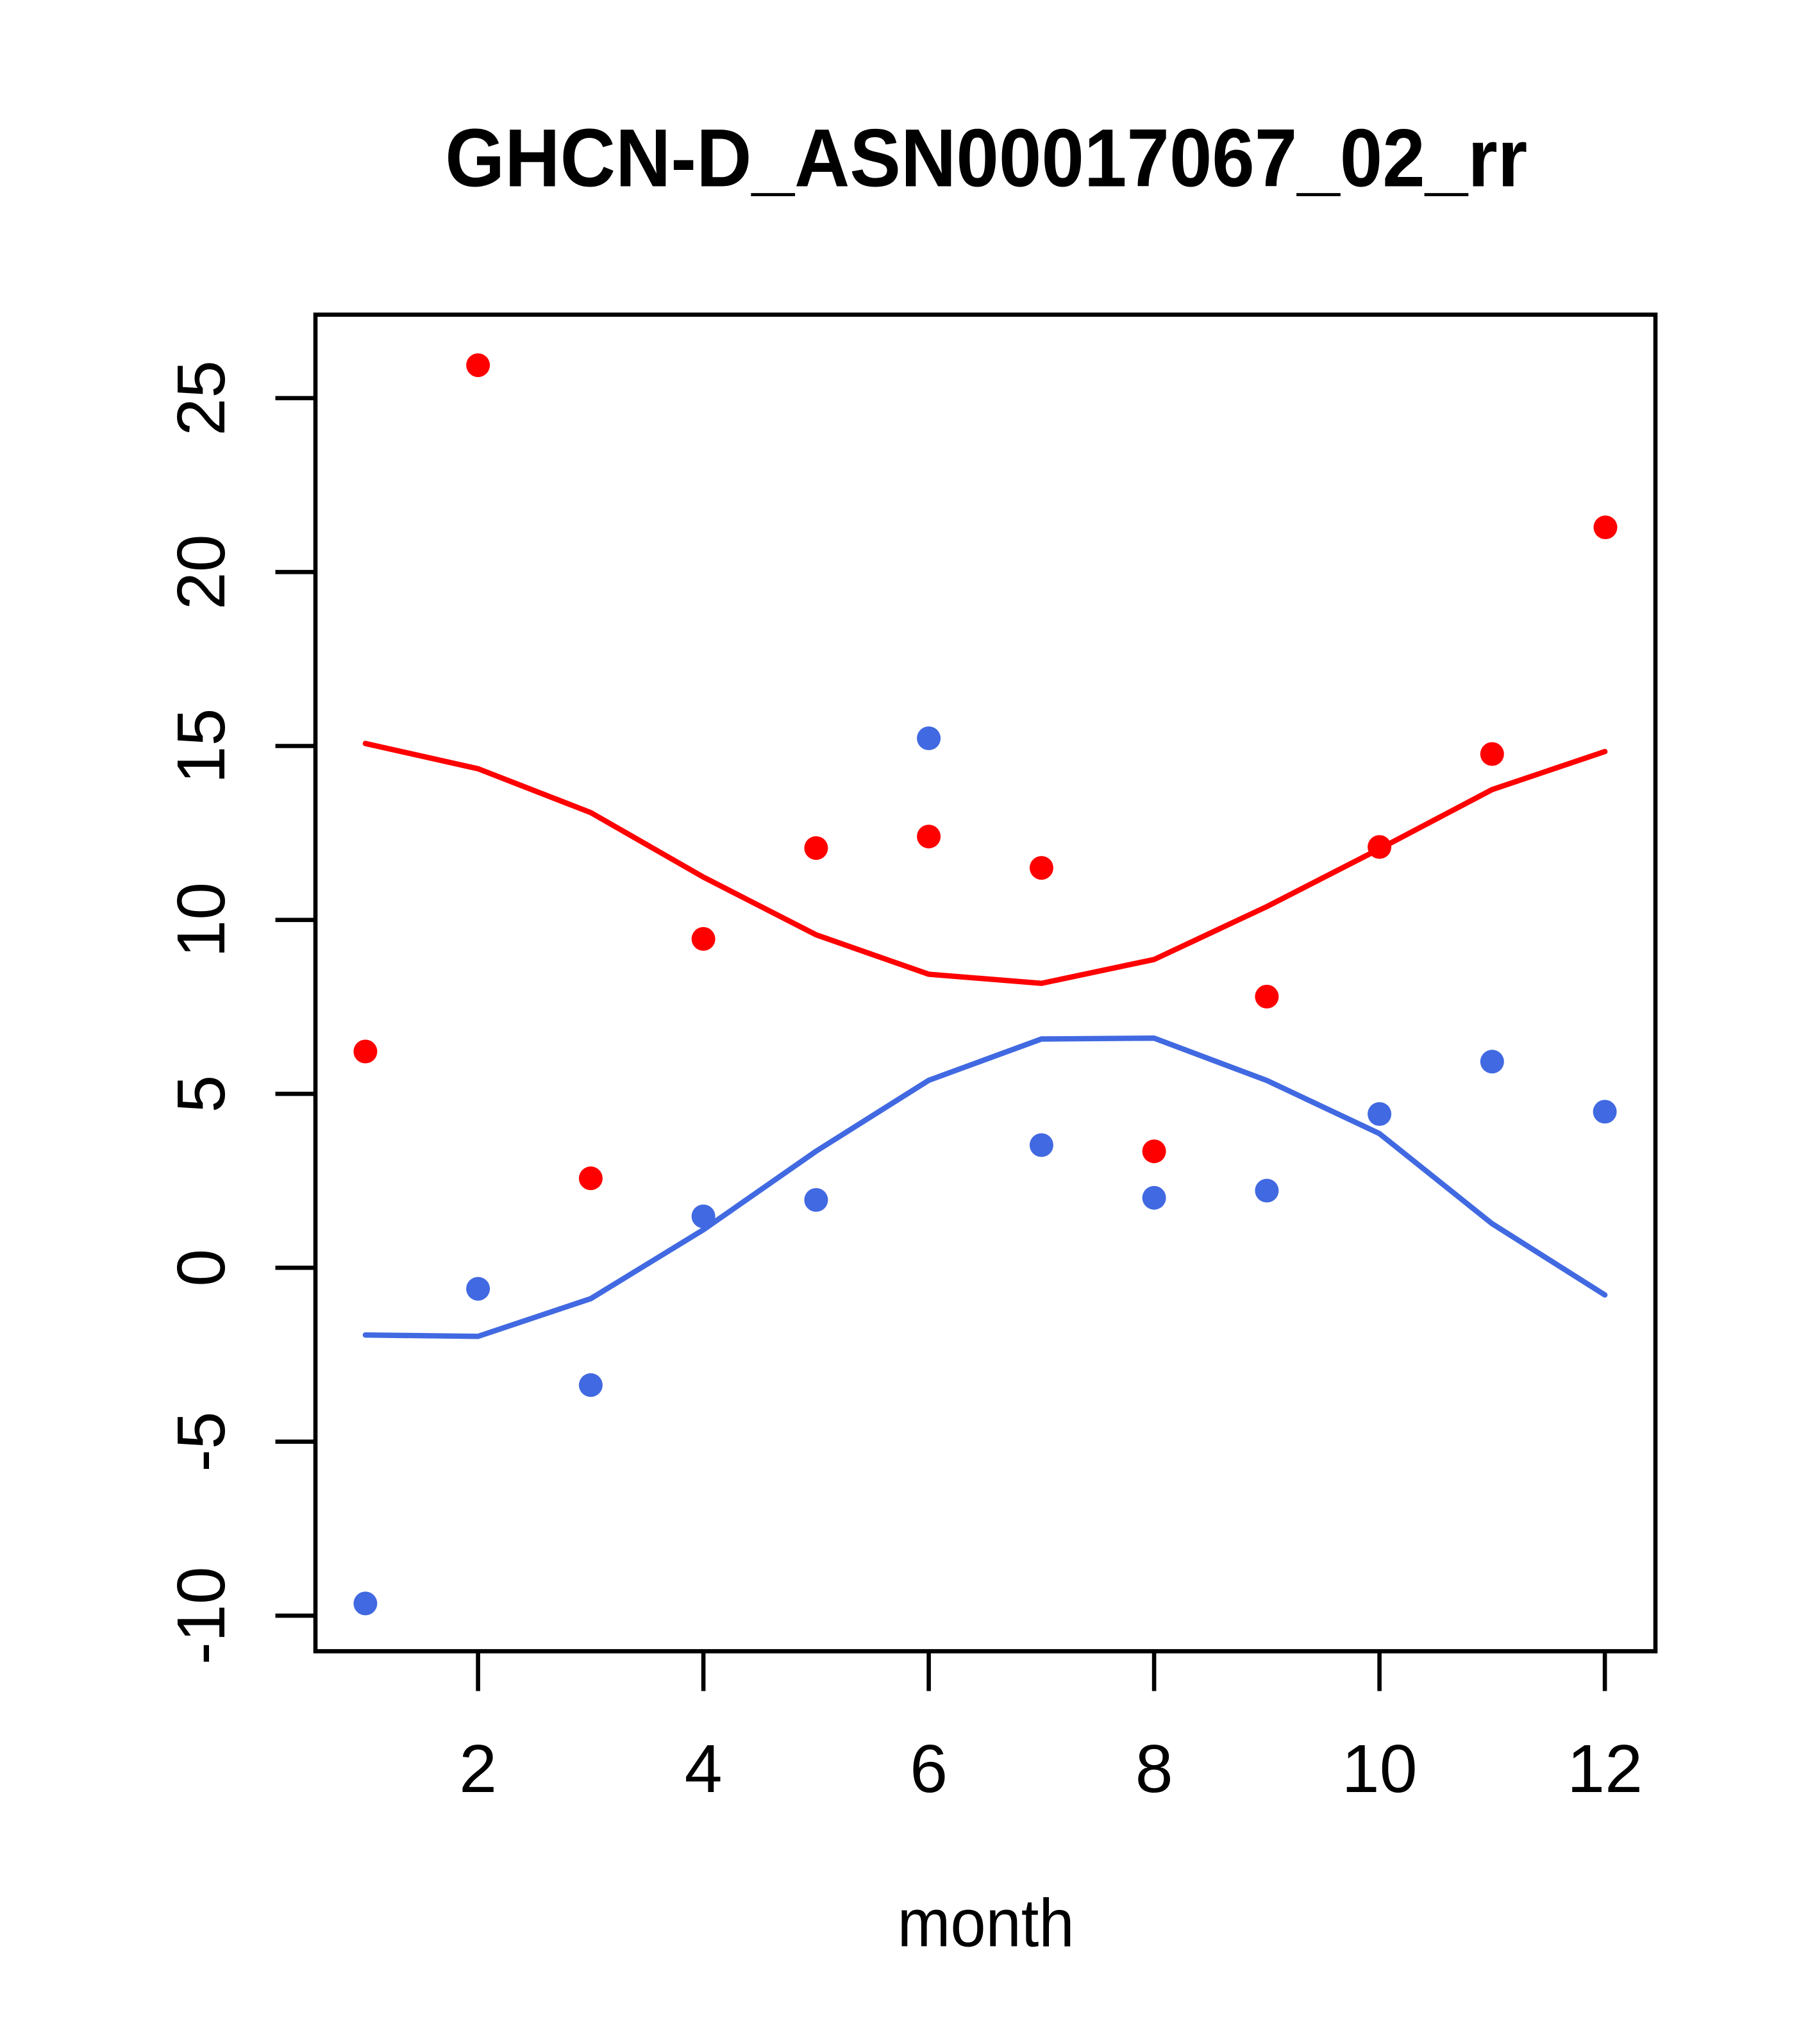 The image size is (1817, 2044). Describe the element at coordinates (478, 1769) in the screenshot. I see `svg-text: 2` at that location.